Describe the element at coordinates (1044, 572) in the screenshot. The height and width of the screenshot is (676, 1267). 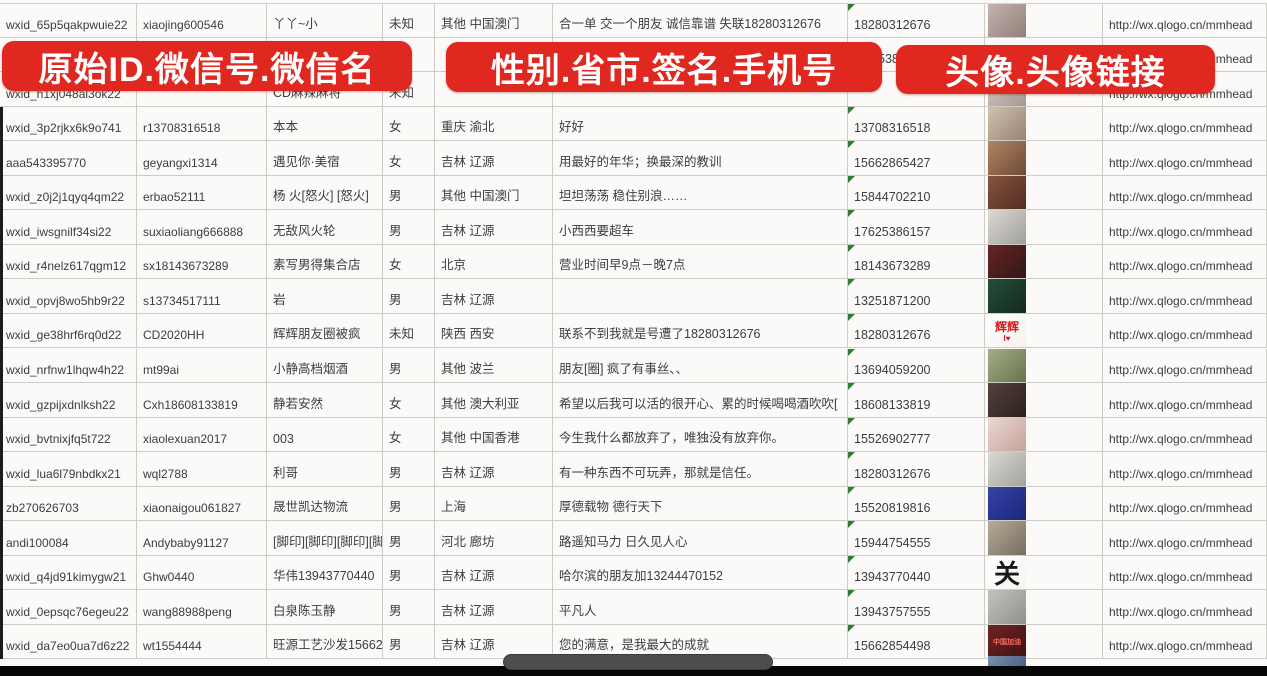
I see `avatar-cell: 关` at that location.